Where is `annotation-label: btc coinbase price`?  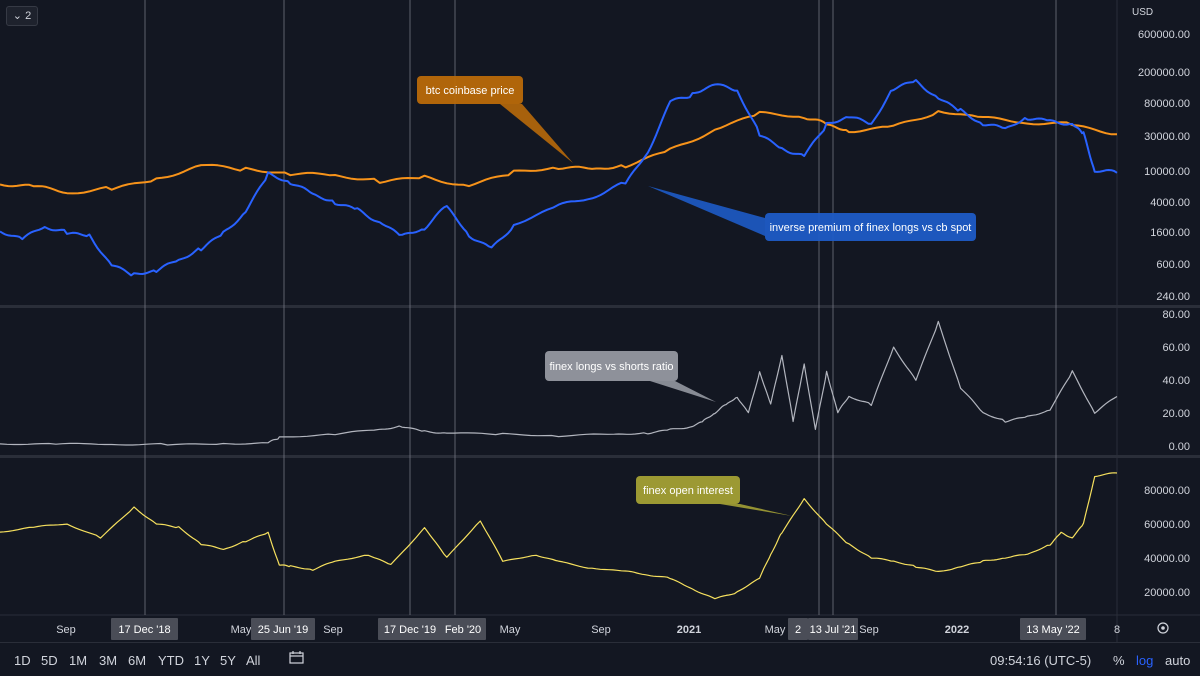
annotation-label: btc coinbase price is located at coordinates (470, 91).